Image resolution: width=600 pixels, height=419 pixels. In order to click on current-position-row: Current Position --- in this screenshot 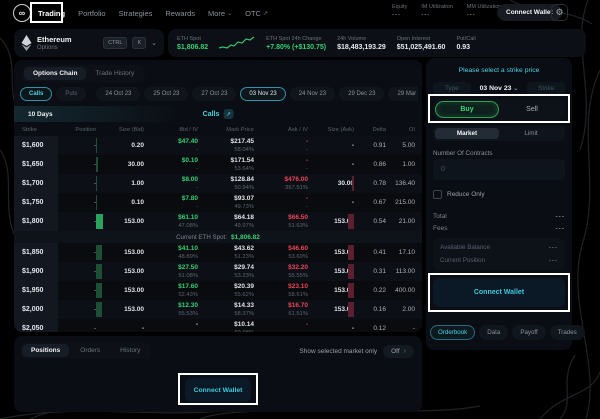, I will do `click(499, 260)`.